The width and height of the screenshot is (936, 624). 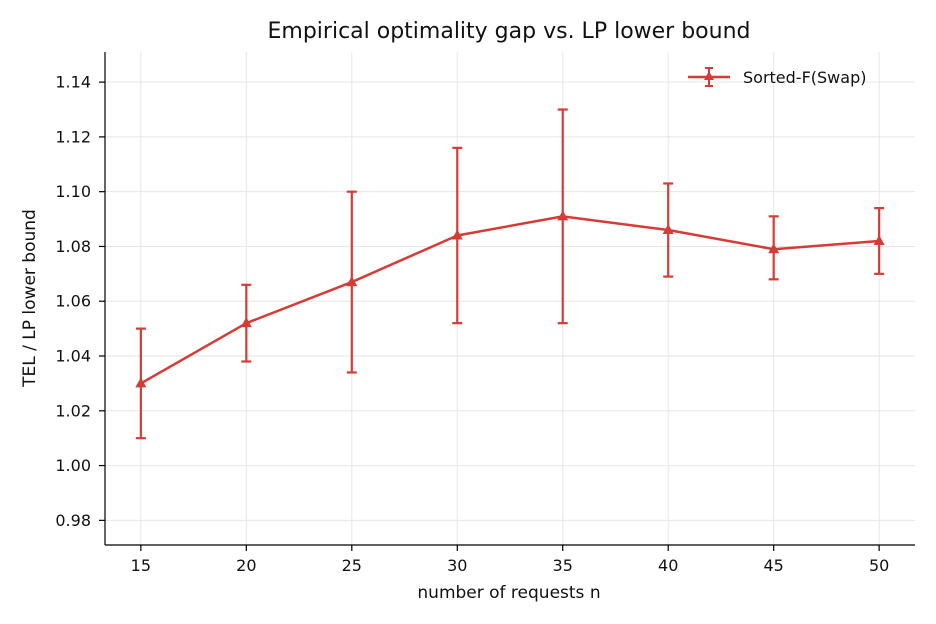 What do you see at coordinates (352, 565) in the screenshot?
I see `x-tick-label: 25` at bounding box center [352, 565].